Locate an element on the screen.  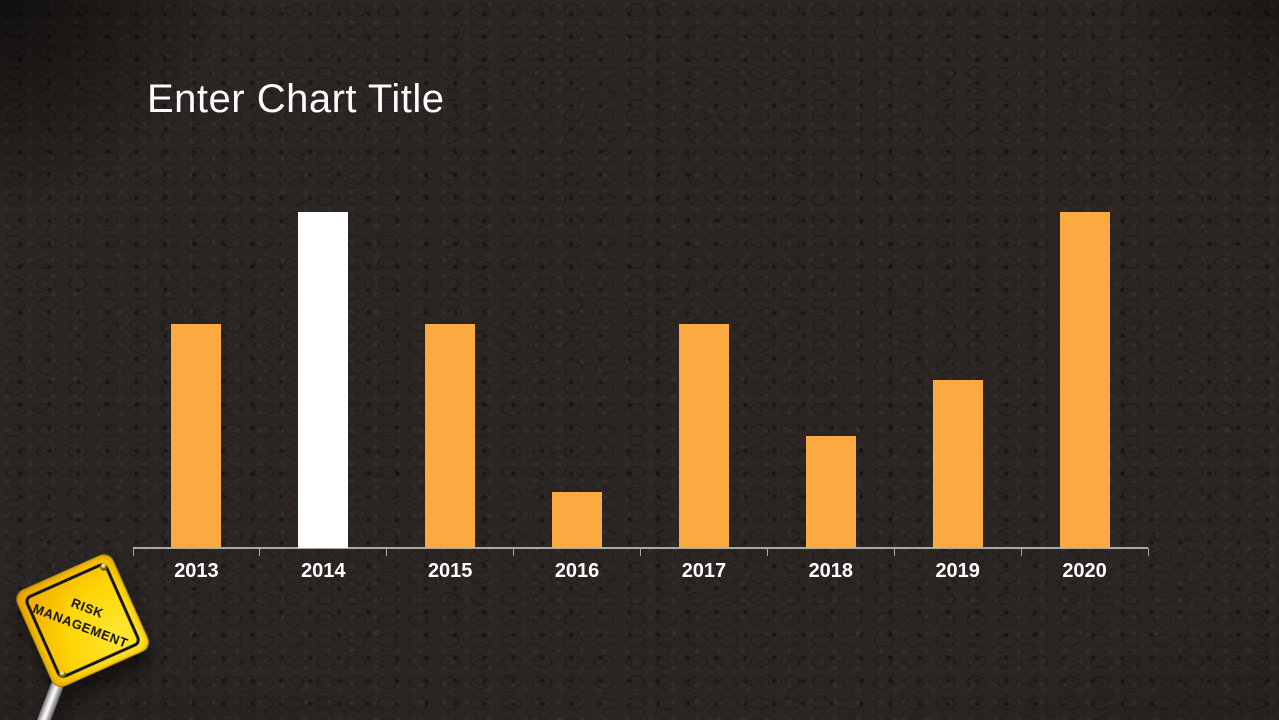
x-axis-label-2018: 2018 is located at coordinates (831, 571).